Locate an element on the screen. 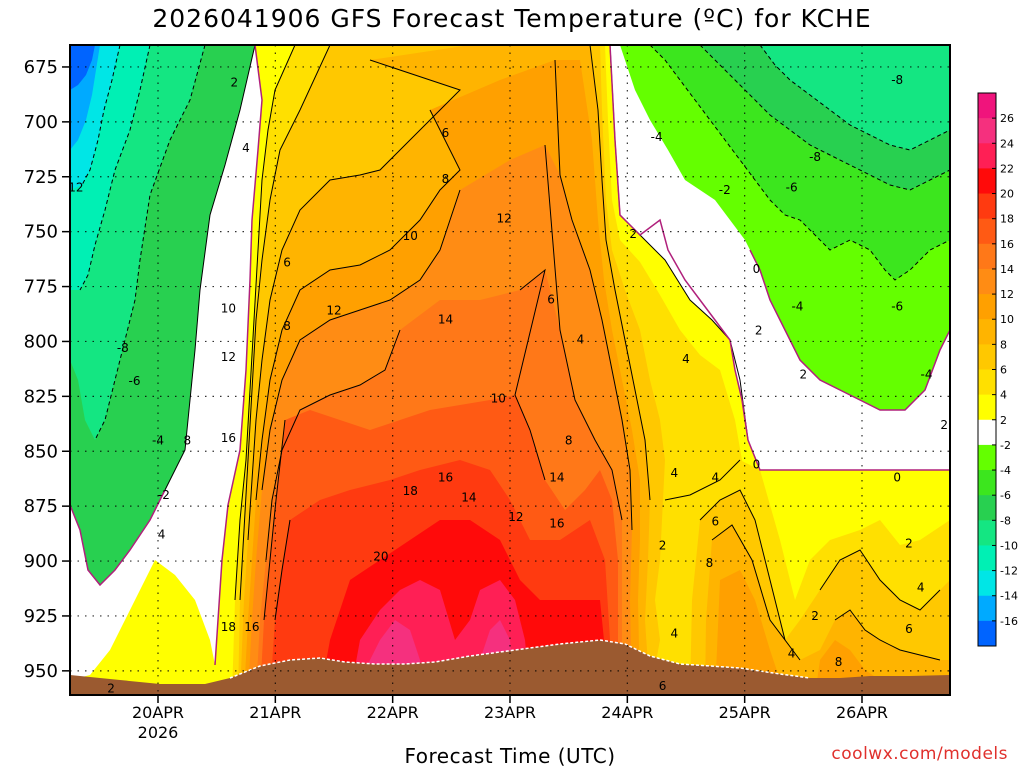 The image size is (1024, 768). y-tick-label: 675 is located at coordinates (41, 67).